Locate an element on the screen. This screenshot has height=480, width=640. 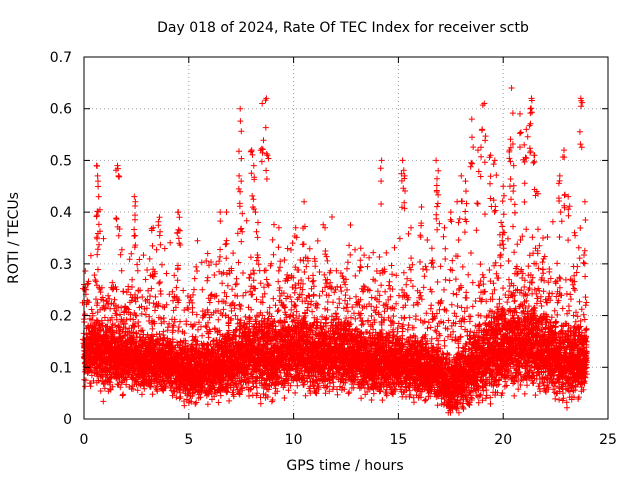
x-tick-label: 10 is located at coordinates (294, 440).